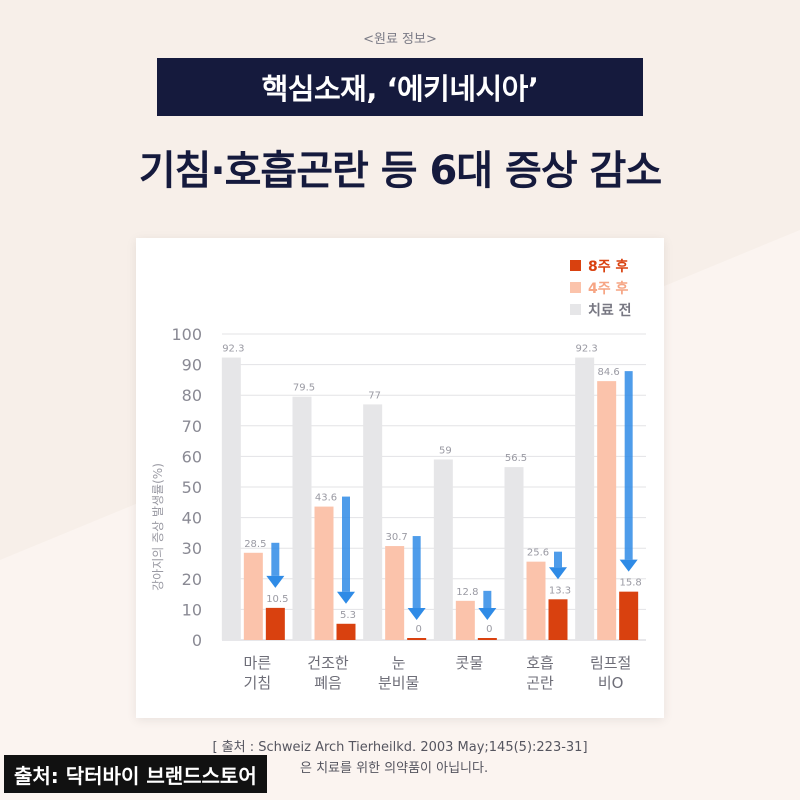  What do you see at coordinates (258, 663) in the screenshot?
I see `x-tick-label: 마른` at bounding box center [258, 663].